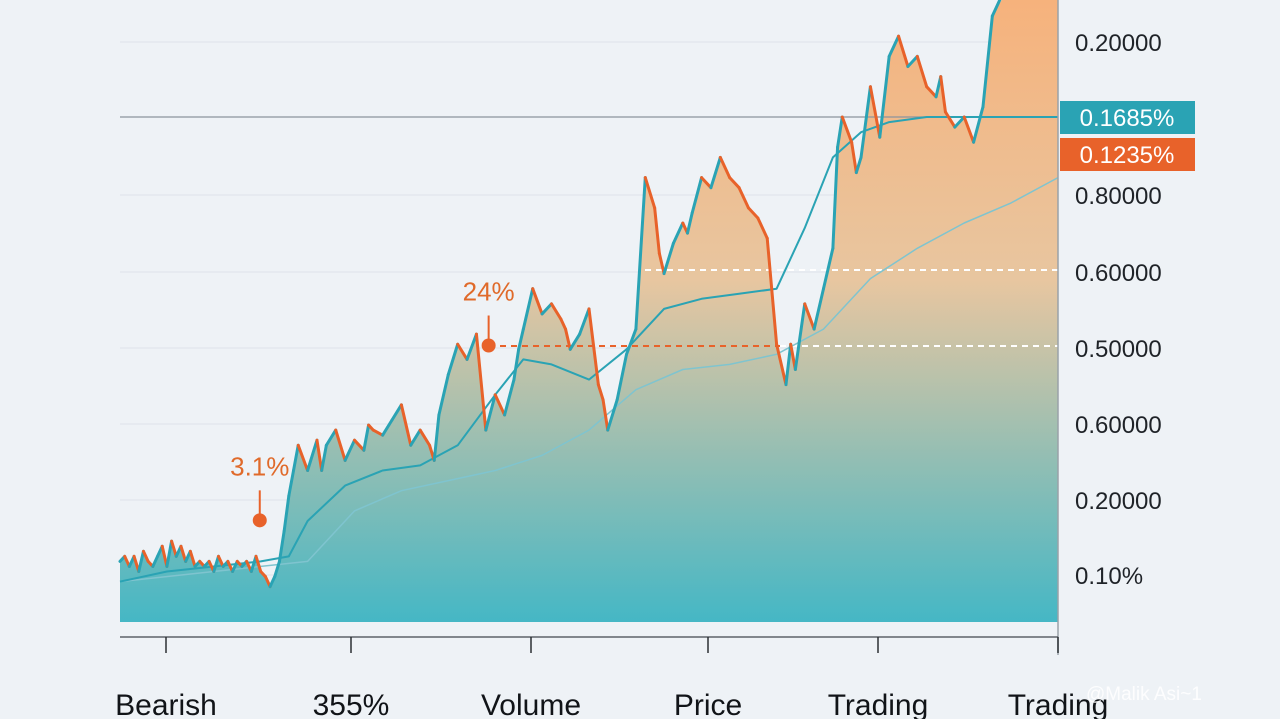 The height and width of the screenshot is (719, 1280). I want to click on y-tick-label: 0.10%, so click(1109, 576).